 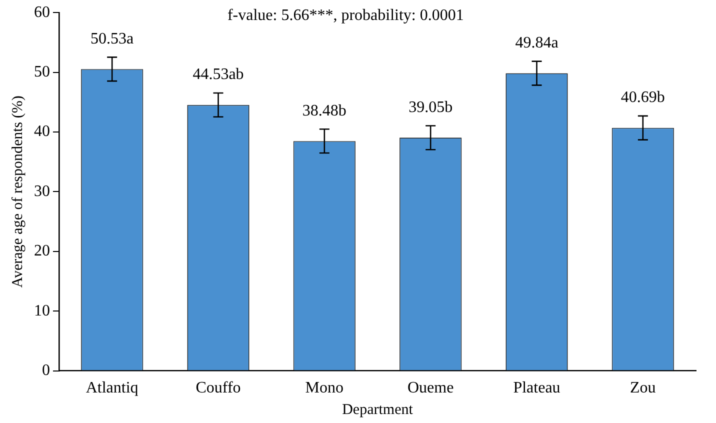 I want to click on data-label: 50.53a, so click(x=112, y=39).